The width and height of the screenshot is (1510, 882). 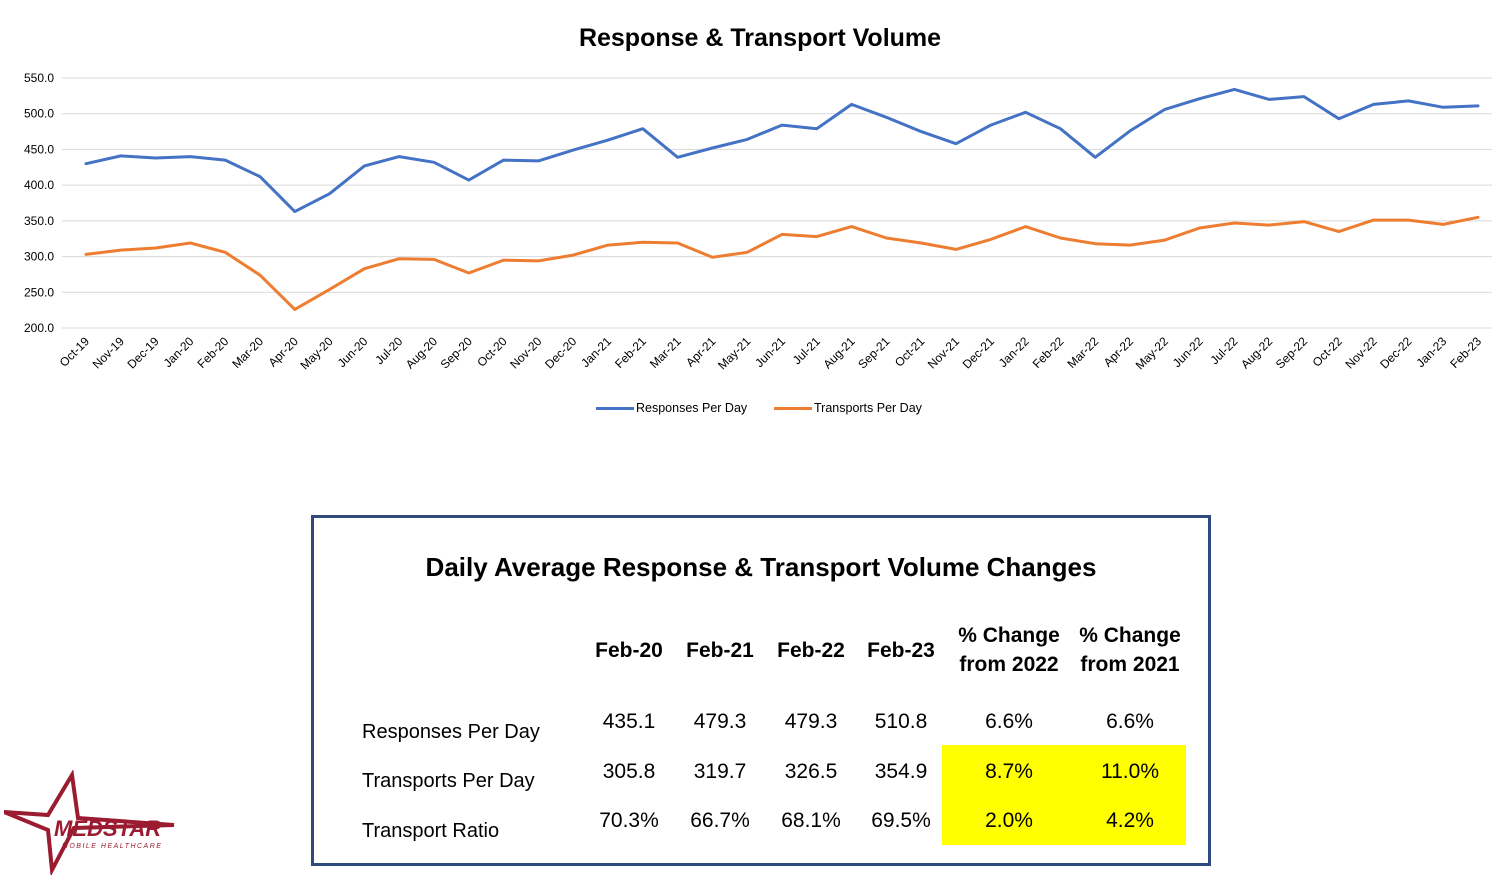 I want to click on x-tick-label: Jun-20, so click(x=353, y=352).